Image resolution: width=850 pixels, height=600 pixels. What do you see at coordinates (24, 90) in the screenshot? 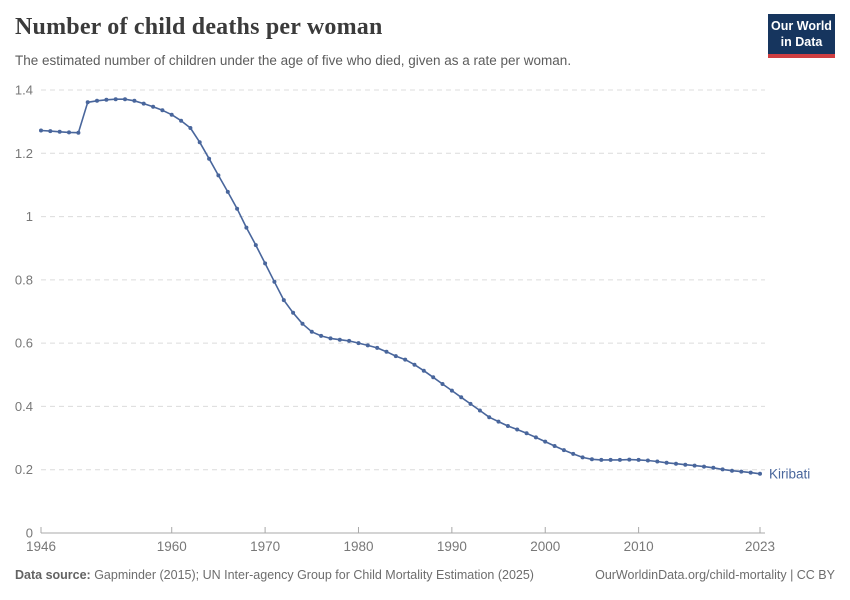
I see `y-axis-tick-label: 1.4` at bounding box center [24, 90].